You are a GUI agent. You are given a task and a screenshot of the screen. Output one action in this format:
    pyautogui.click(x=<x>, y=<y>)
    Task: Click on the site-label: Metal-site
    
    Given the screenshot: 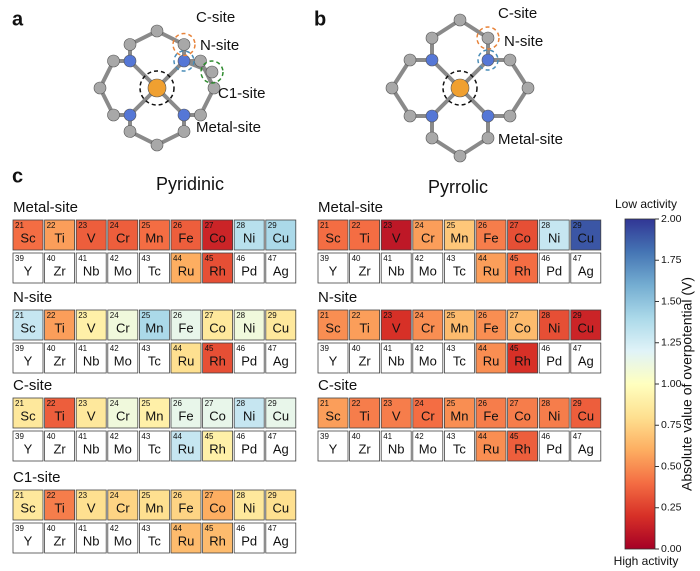 What is the action you would take?
    pyautogui.click(x=228, y=127)
    